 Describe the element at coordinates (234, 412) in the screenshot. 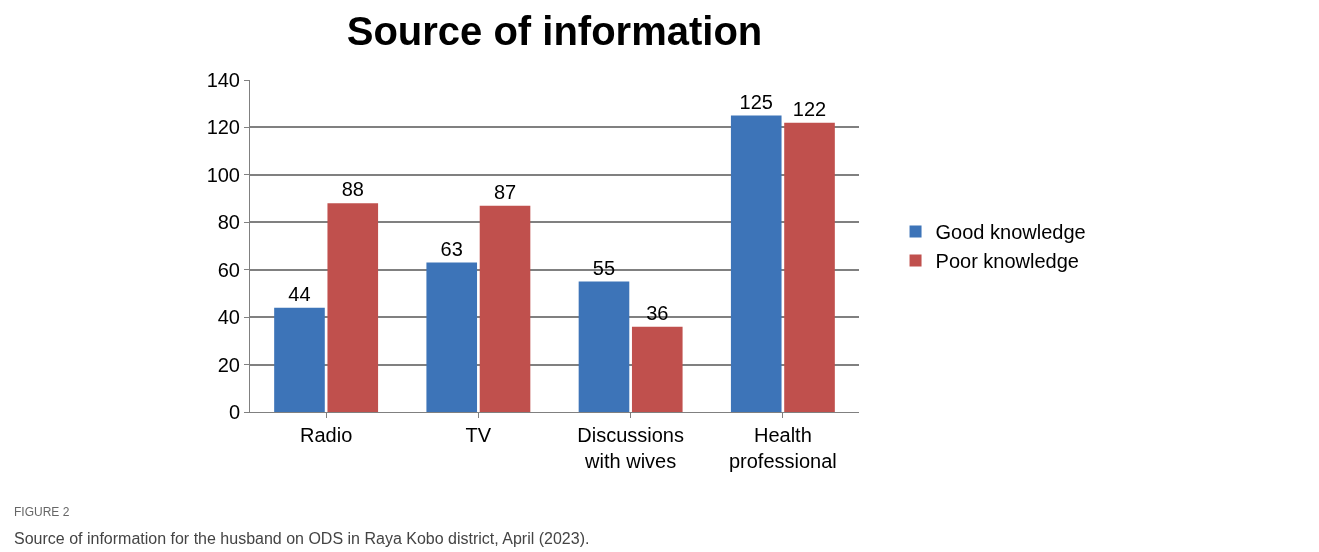

I see `y-tick-label: 0` at that location.